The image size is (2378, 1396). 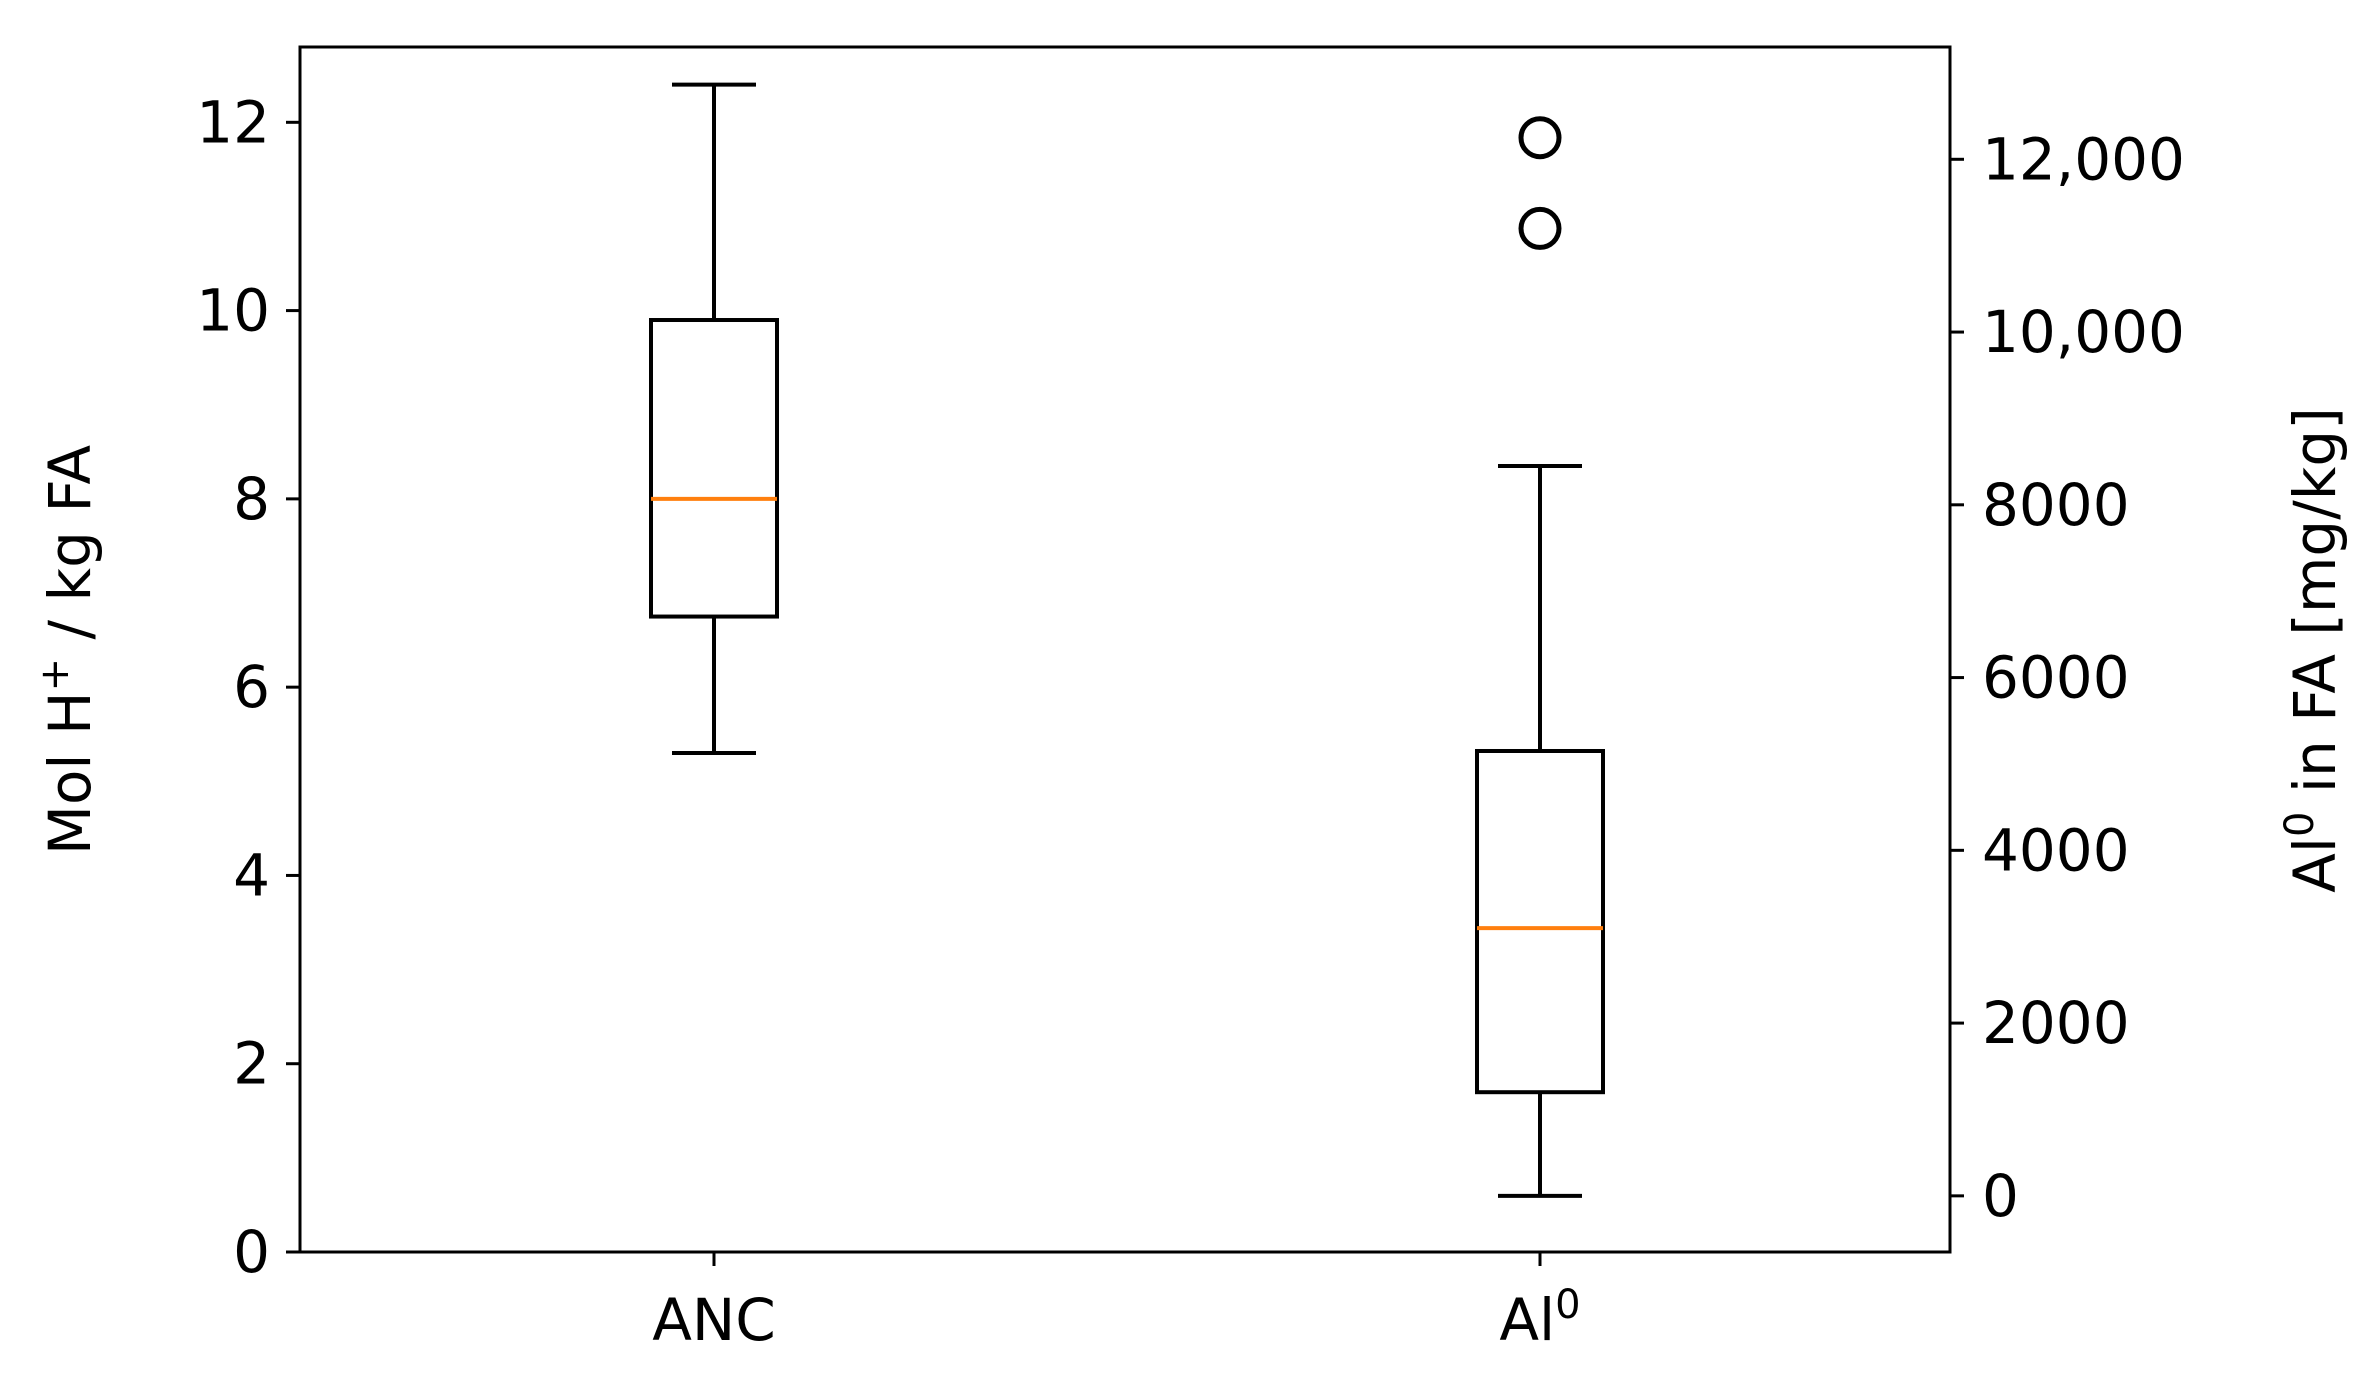 What do you see at coordinates (2000, 1196) in the screenshot?
I see `right-axis-tick-label: 0` at bounding box center [2000, 1196].